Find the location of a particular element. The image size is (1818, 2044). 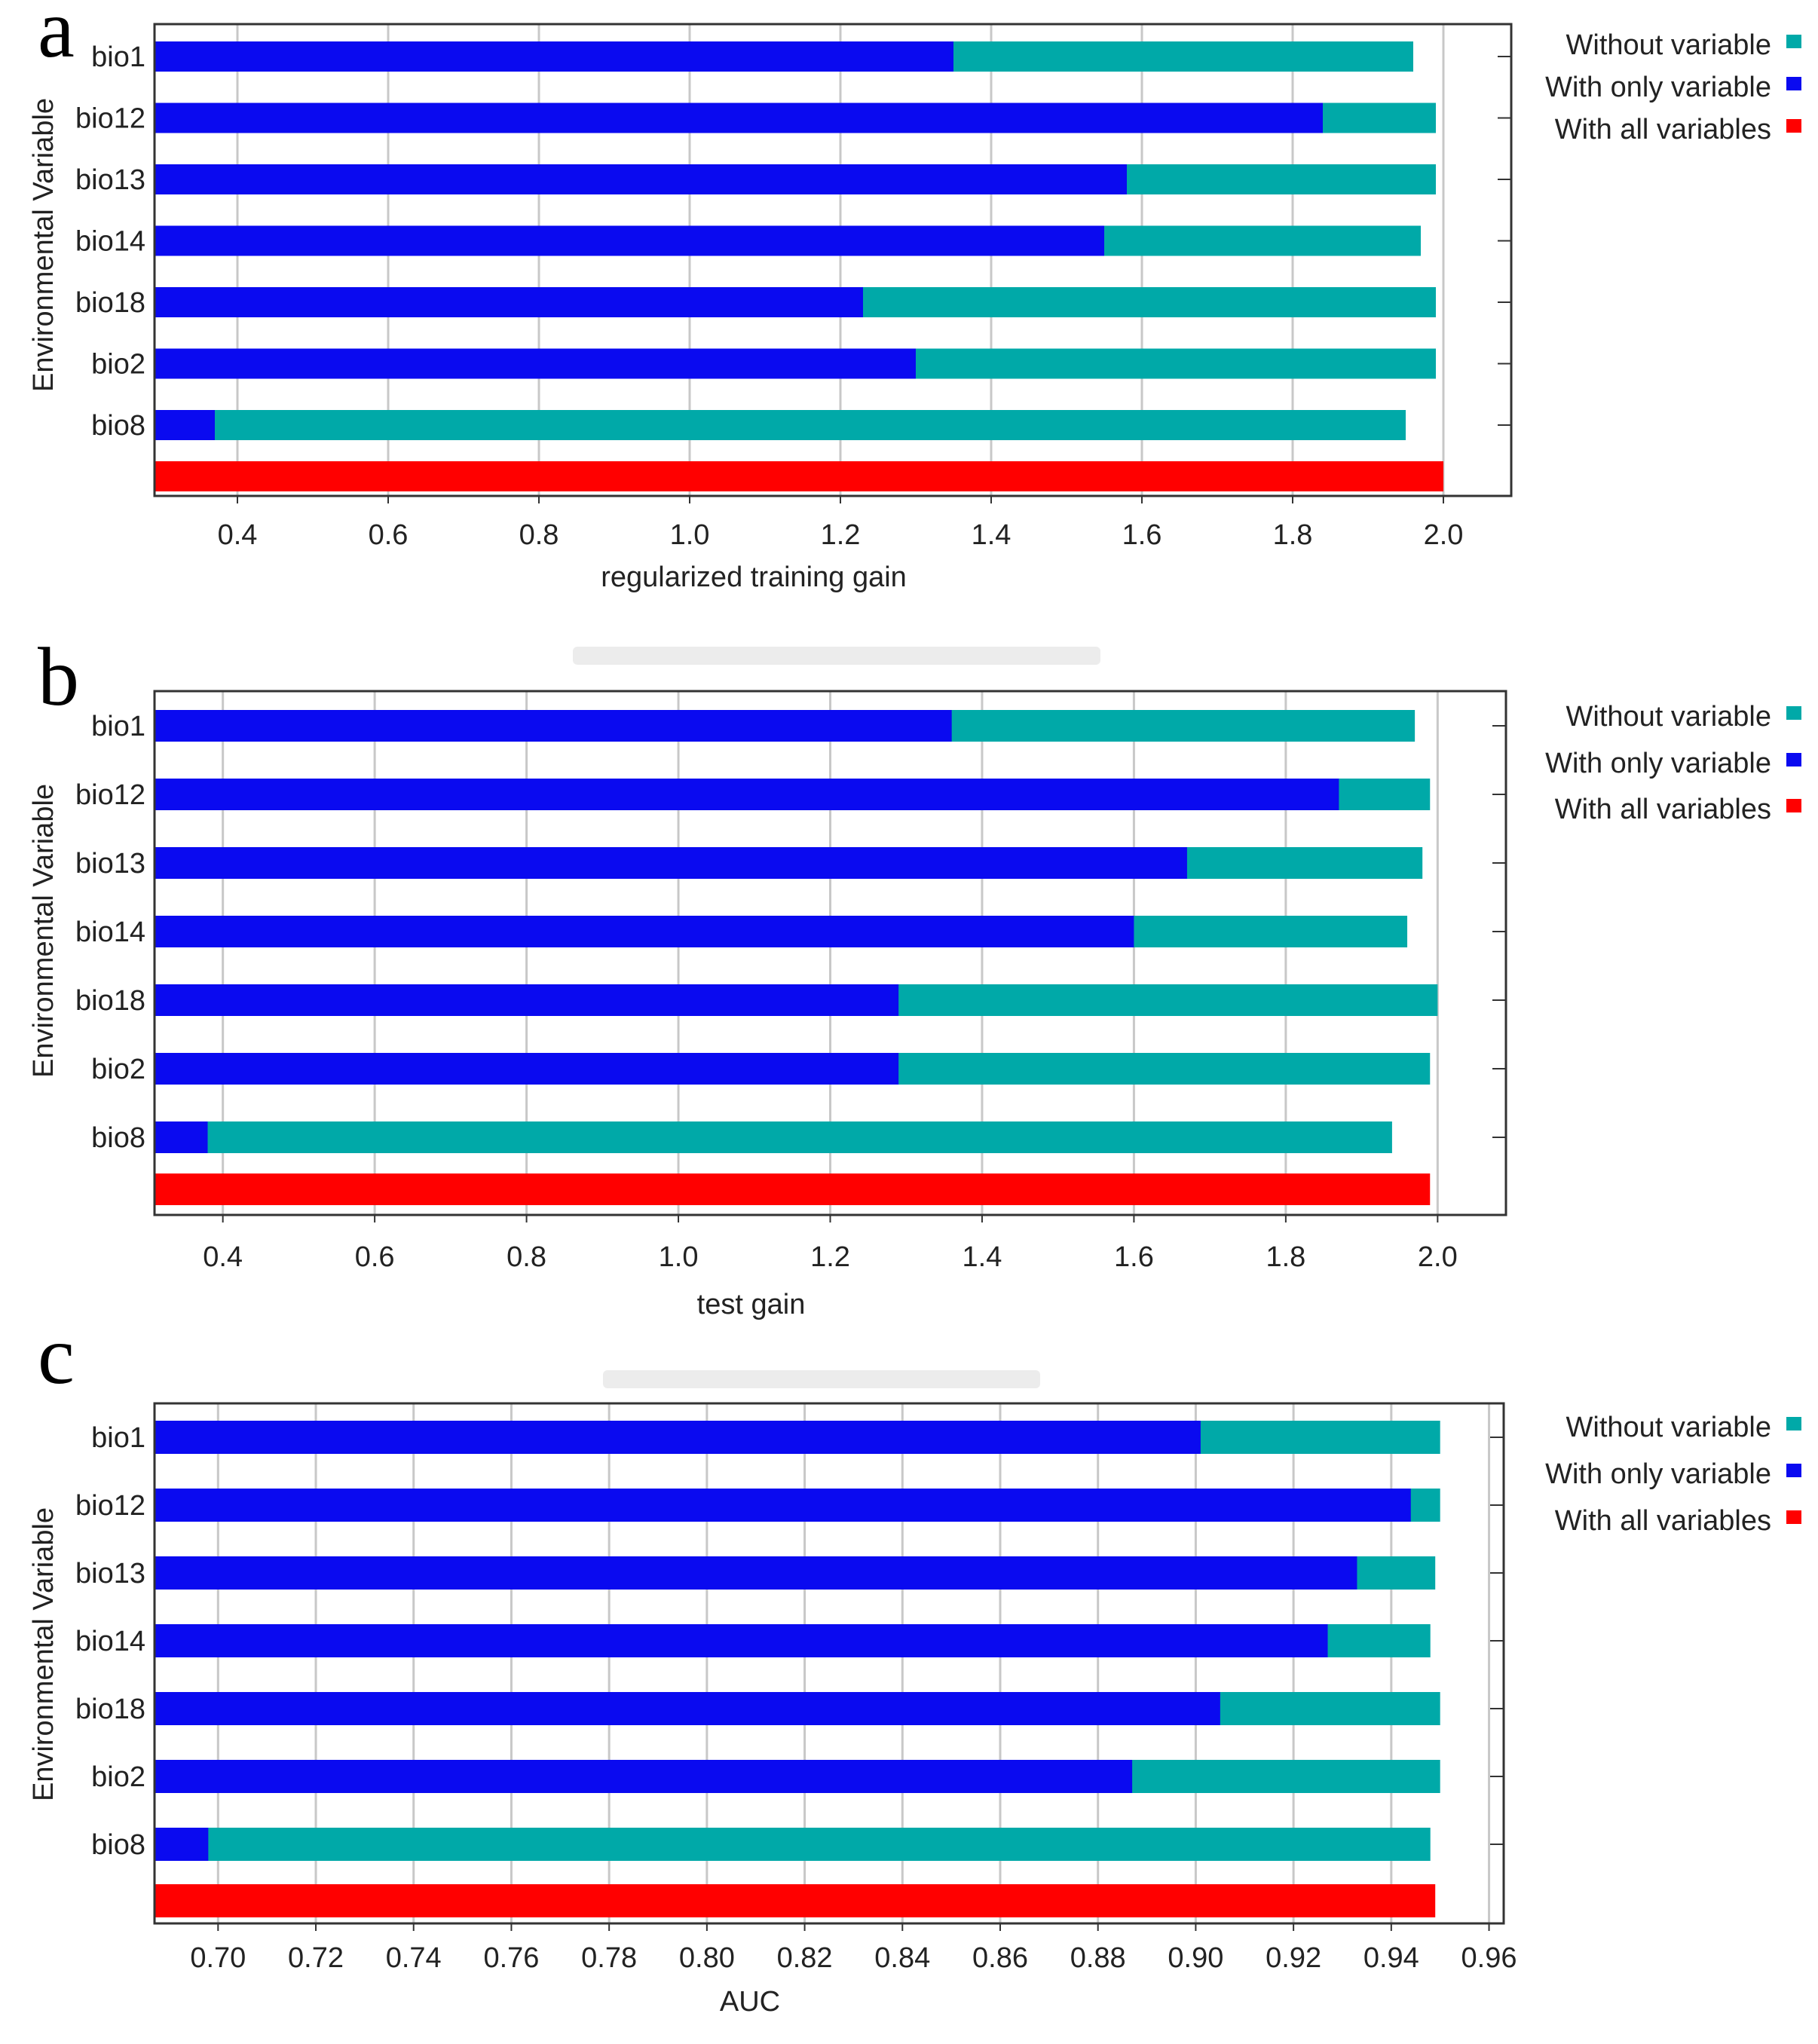

x-tick-label: 0.92 is located at coordinates (1293, 1958).